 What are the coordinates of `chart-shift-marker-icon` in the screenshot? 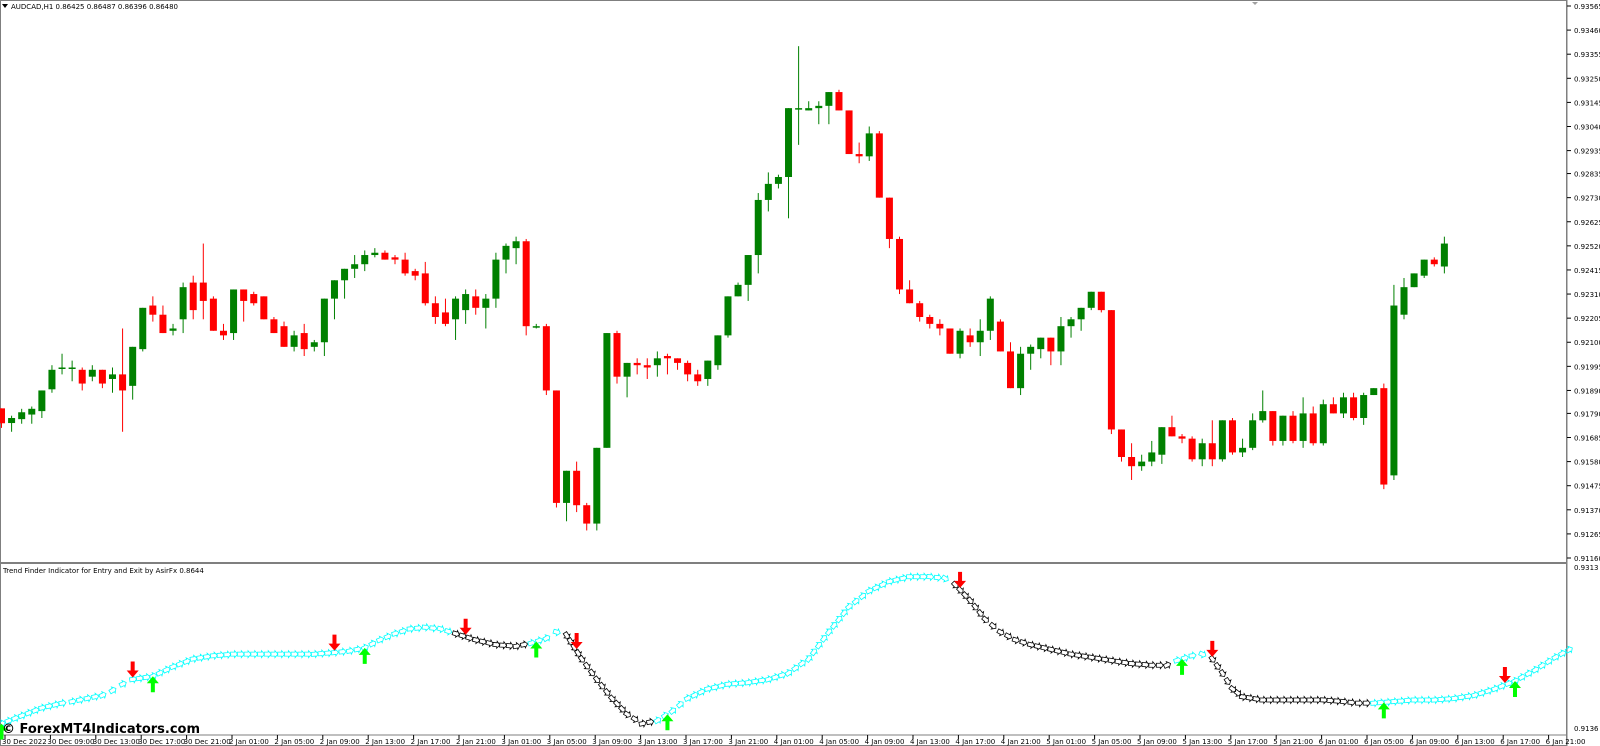 It's located at (1255, 3).